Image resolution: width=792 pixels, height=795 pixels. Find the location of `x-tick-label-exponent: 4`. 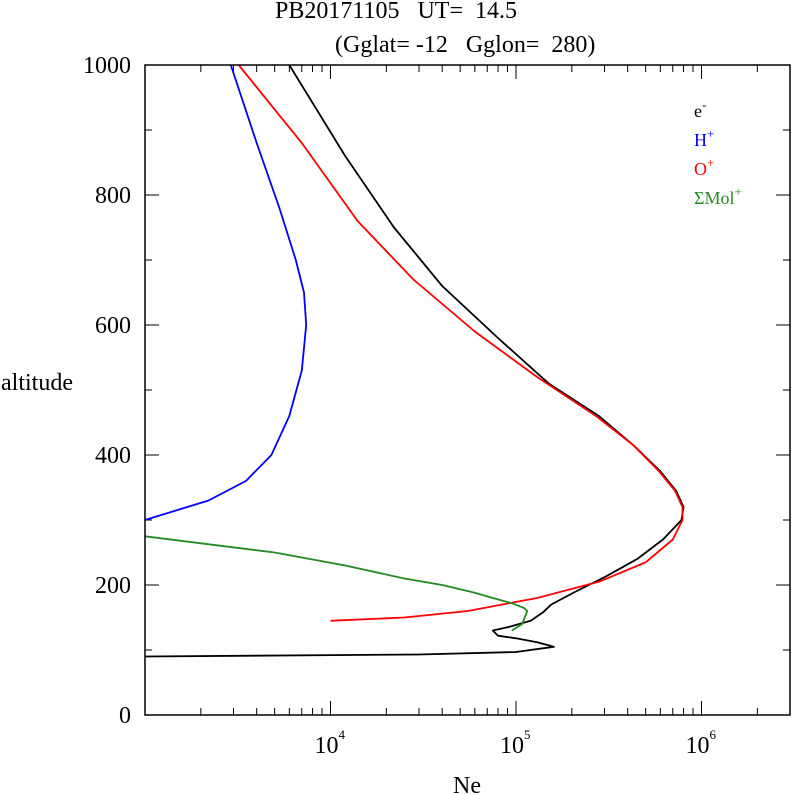

x-tick-label-exponent: 4 is located at coordinates (341, 734).